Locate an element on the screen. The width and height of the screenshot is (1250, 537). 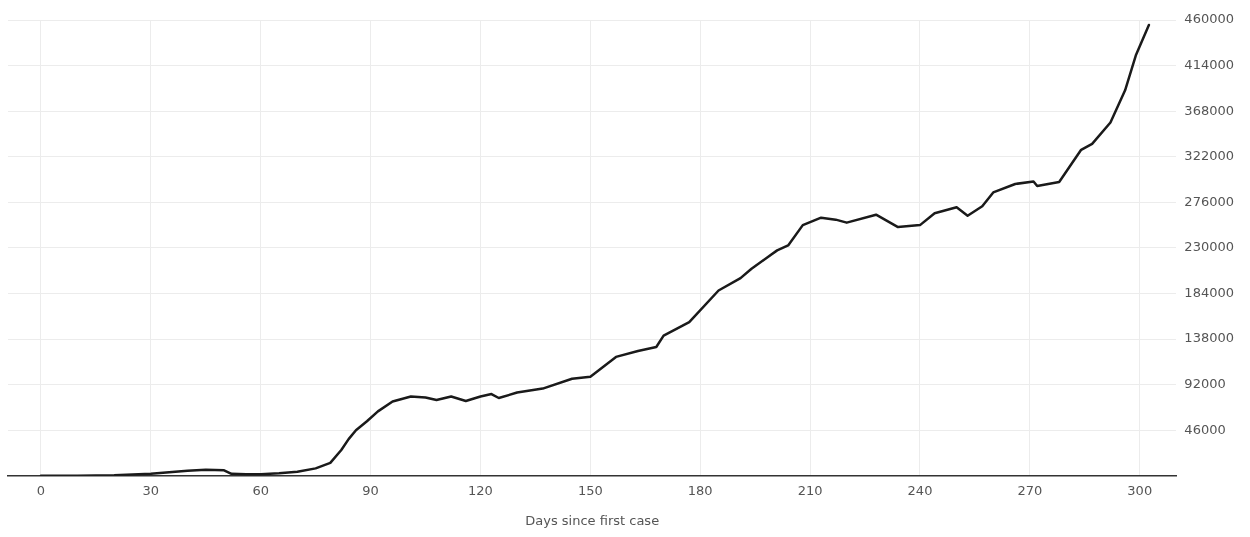
y-tick-label: 368000 is located at coordinates (1209, 110).